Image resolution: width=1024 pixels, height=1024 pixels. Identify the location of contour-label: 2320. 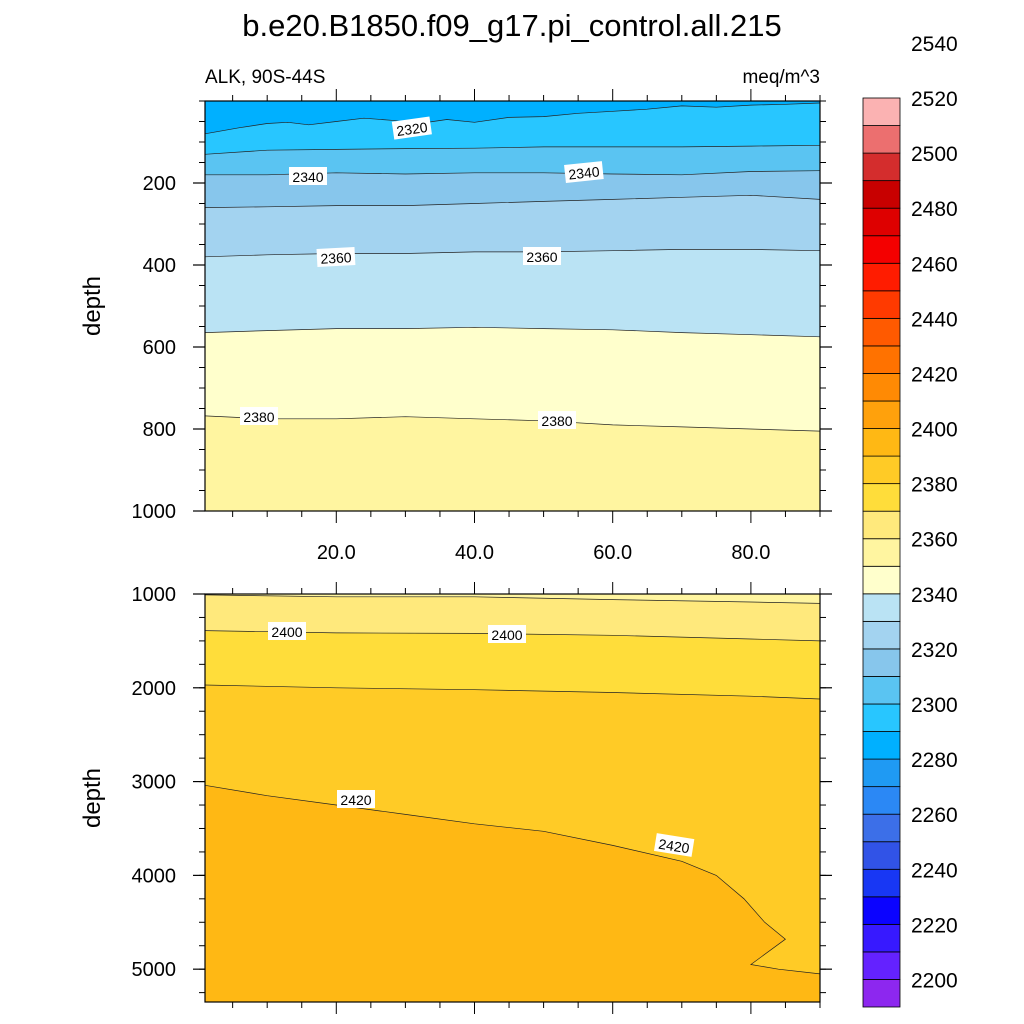
(411, 129).